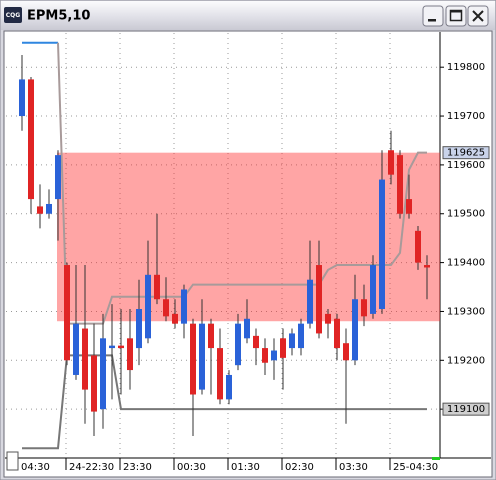  I want to click on minimize-button, so click(433, 16).